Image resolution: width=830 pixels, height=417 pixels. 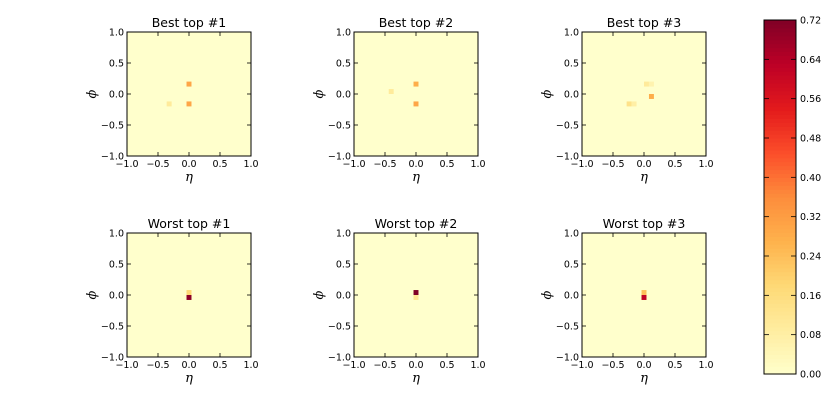 I want to click on colorbar-tick-label: 0.16, so click(x=810, y=296).